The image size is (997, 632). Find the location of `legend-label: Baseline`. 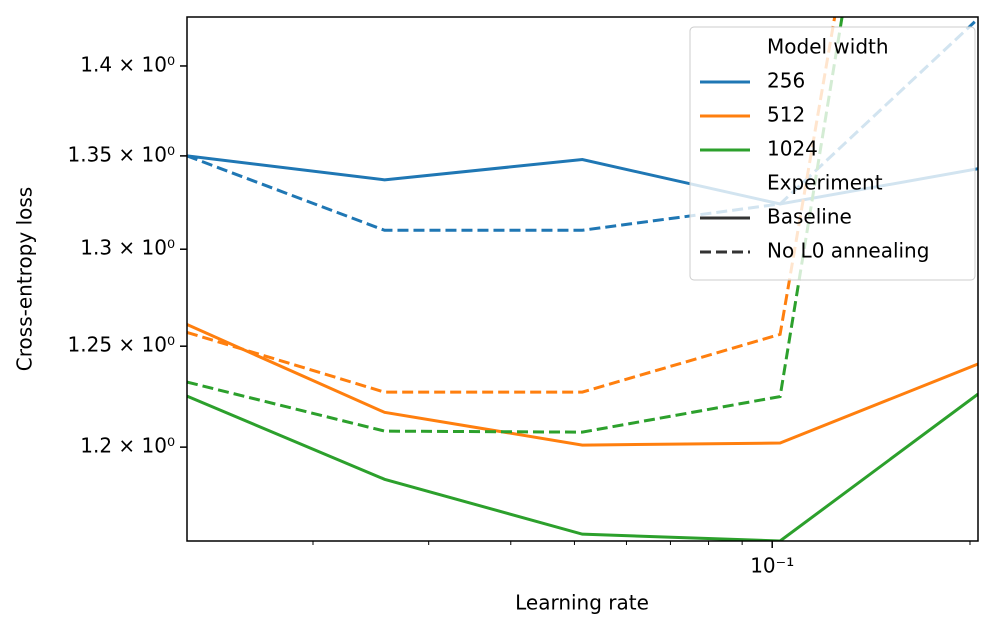

legend-label: Baseline is located at coordinates (809, 217).